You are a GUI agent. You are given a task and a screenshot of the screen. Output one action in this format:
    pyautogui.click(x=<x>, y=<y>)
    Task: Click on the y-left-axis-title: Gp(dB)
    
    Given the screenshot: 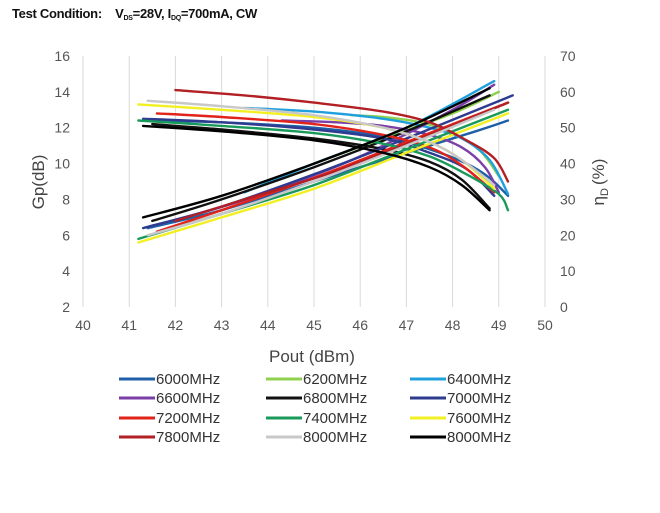 What is the action you would take?
    pyautogui.click(x=38, y=182)
    